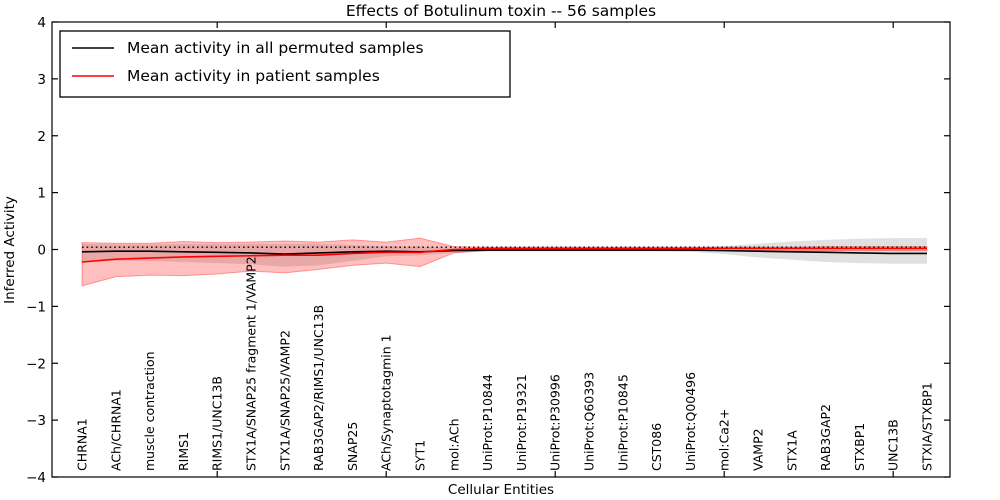 The image size is (1000, 500). Describe the element at coordinates (420, 455) in the screenshot. I see `x-tick-label: SYT1` at that location.